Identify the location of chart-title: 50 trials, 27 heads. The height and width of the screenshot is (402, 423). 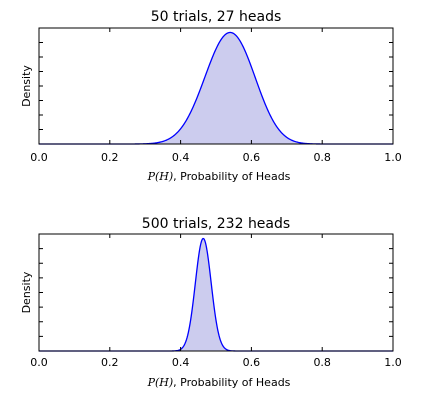
(216, 17).